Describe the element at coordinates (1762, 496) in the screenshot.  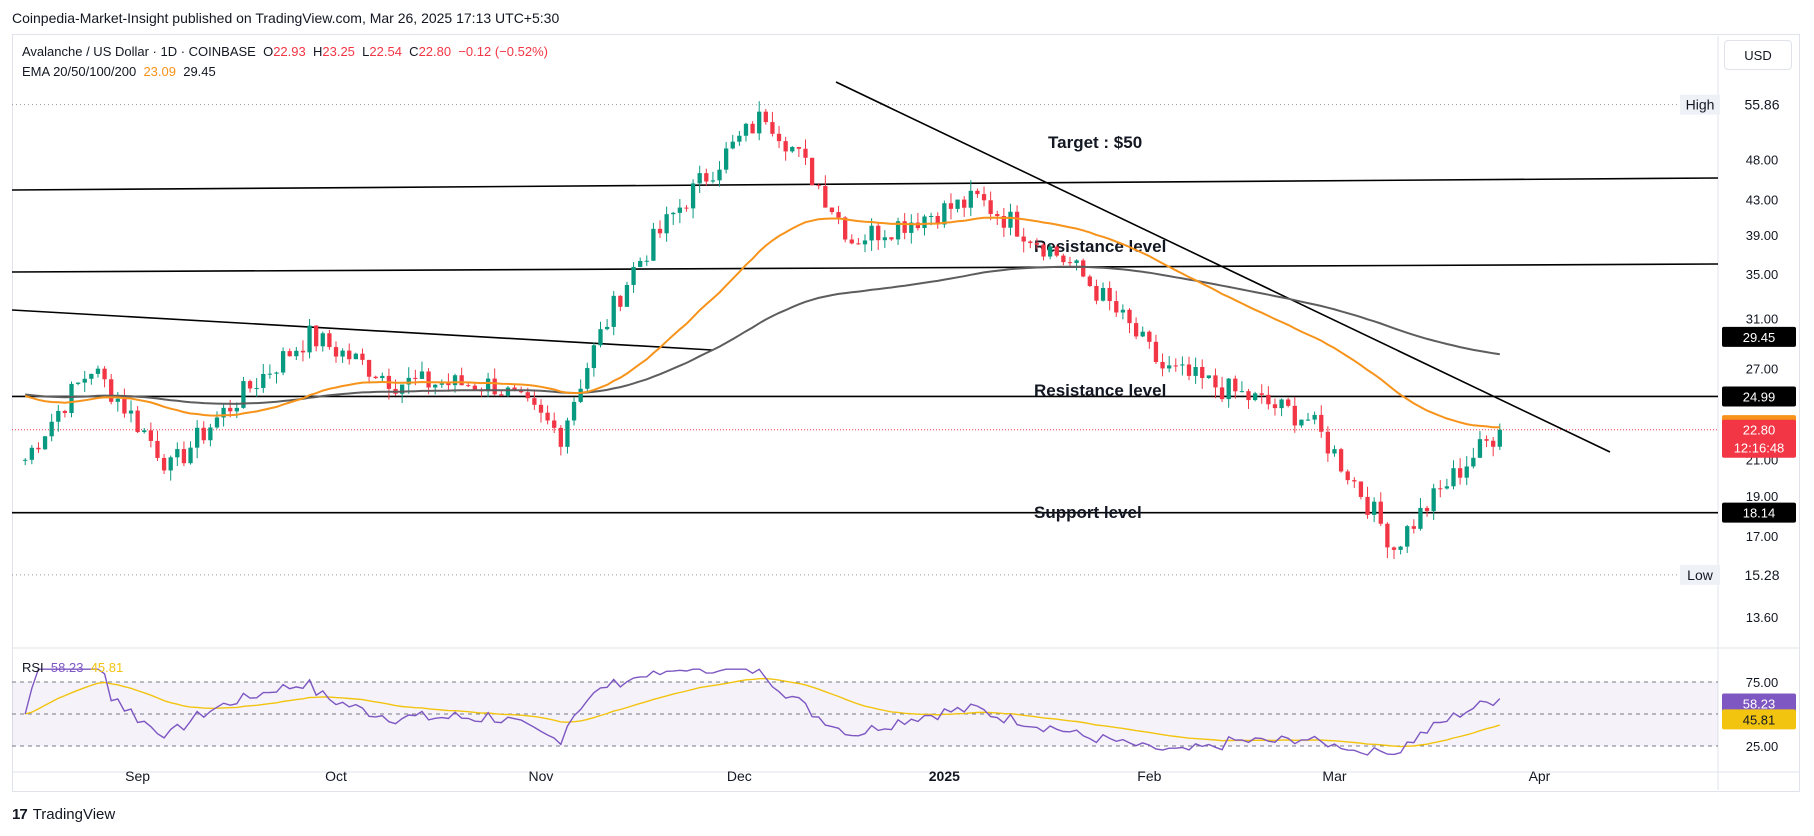
I see `price-tick-label: 19.00` at that location.